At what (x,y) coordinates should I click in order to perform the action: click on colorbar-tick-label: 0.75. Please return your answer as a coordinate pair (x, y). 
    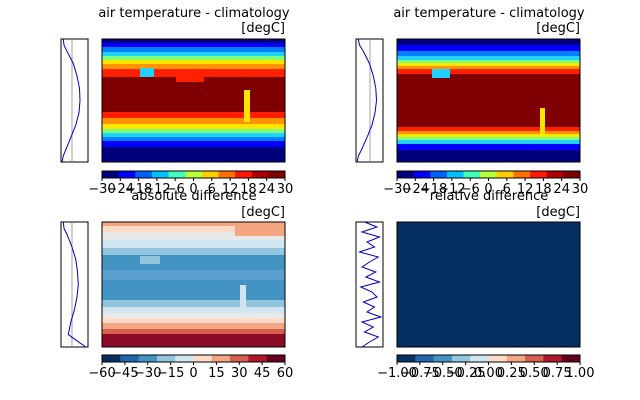
    Looking at the image, I should click on (557, 373).